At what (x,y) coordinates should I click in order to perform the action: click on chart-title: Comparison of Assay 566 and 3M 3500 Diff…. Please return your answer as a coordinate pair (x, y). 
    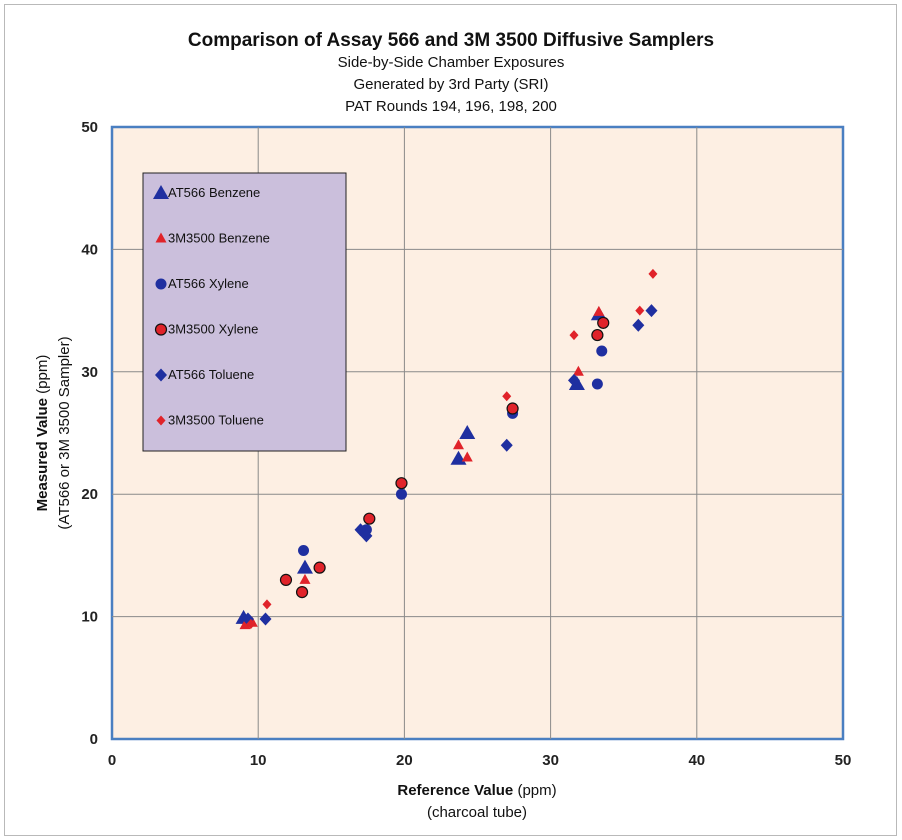
    Looking at the image, I should click on (451, 40).